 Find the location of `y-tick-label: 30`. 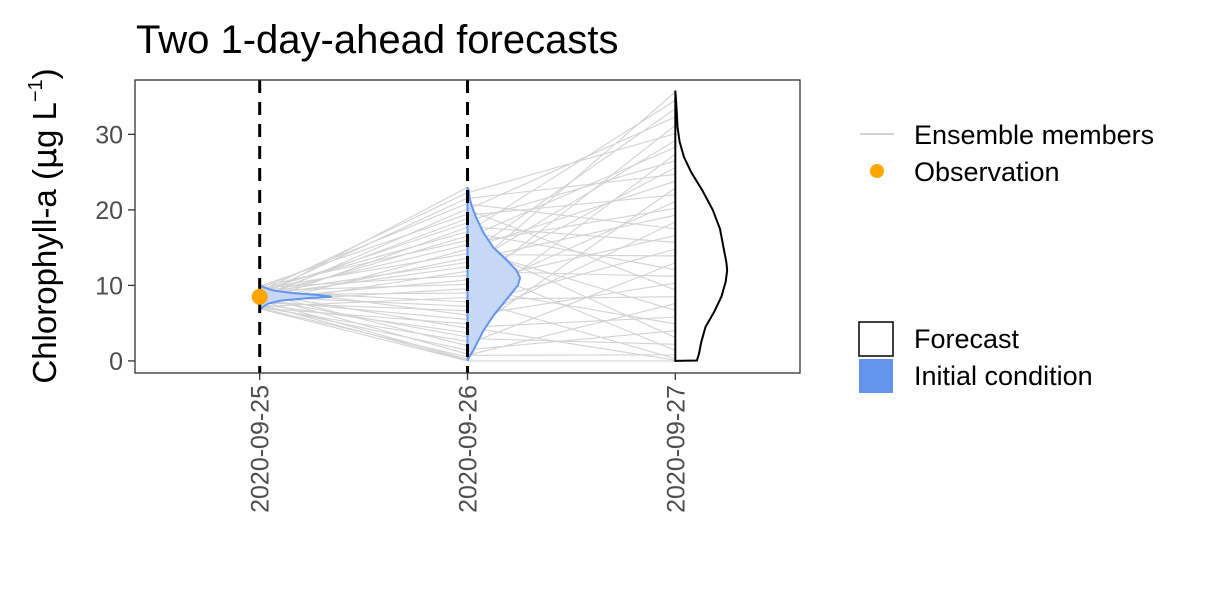

y-tick-label: 30 is located at coordinates (109, 135).